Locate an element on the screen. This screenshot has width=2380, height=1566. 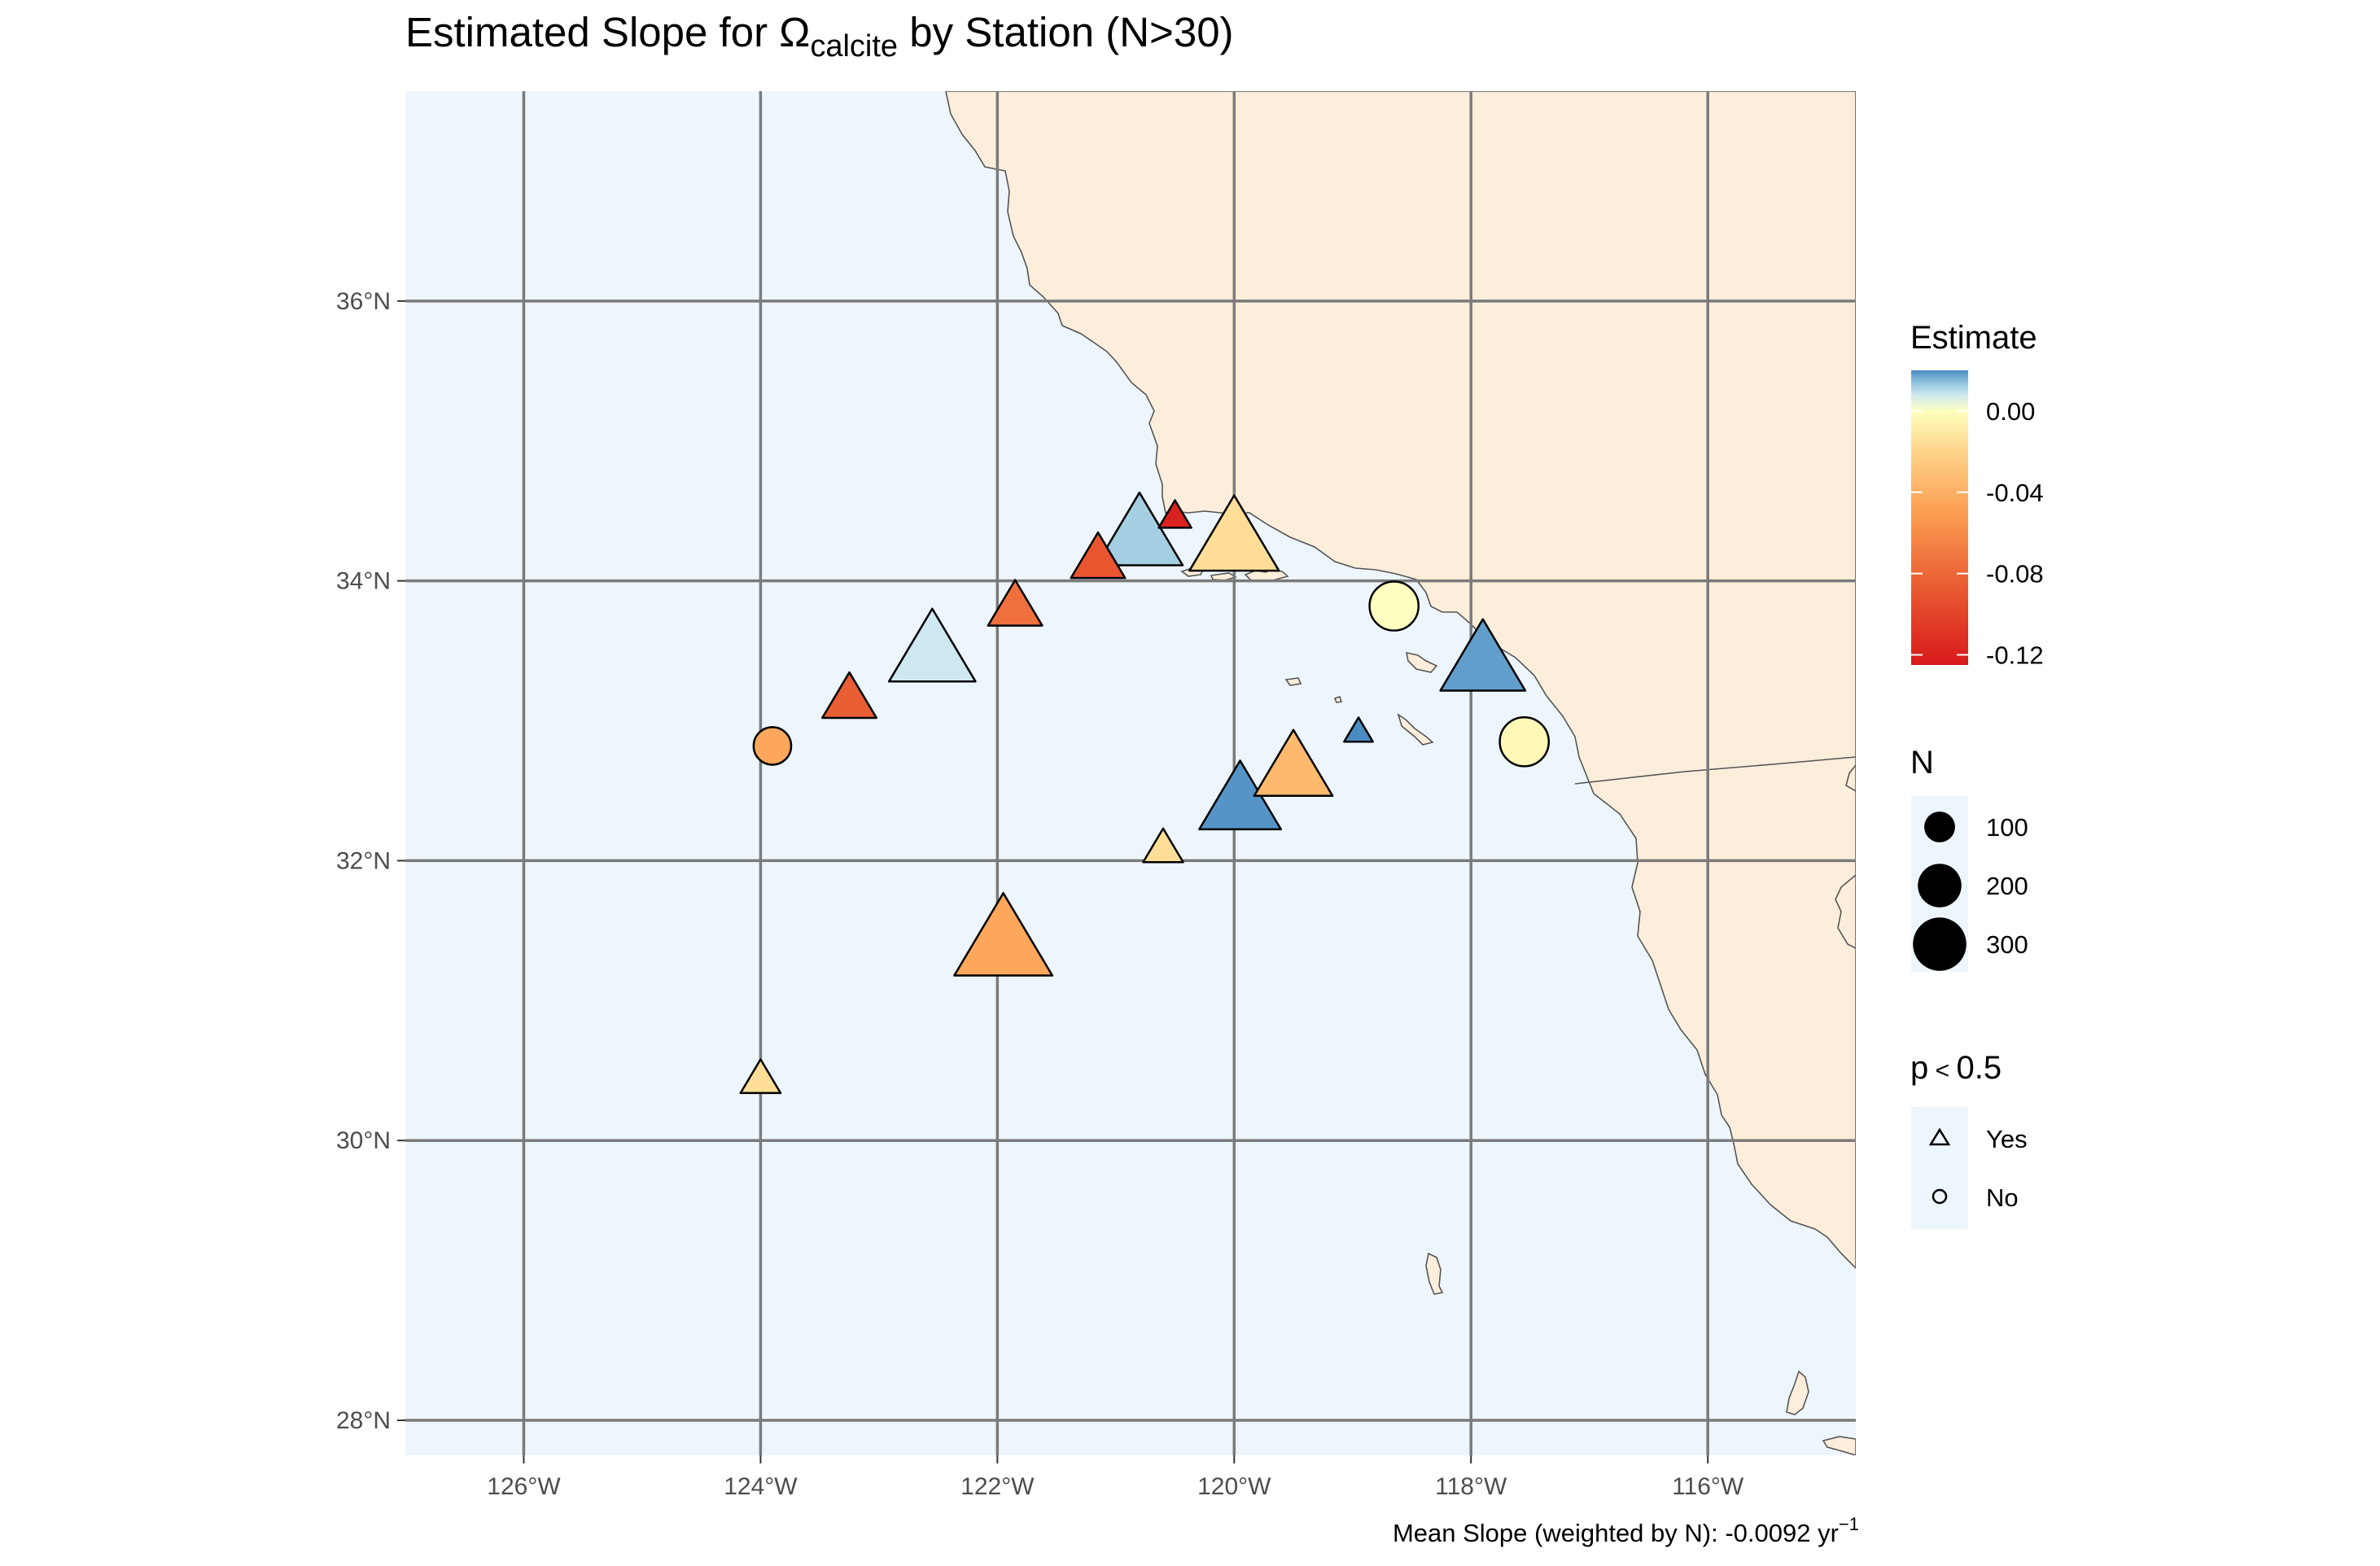
caption-superscript: −1 is located at coordinates (1849, 1524).